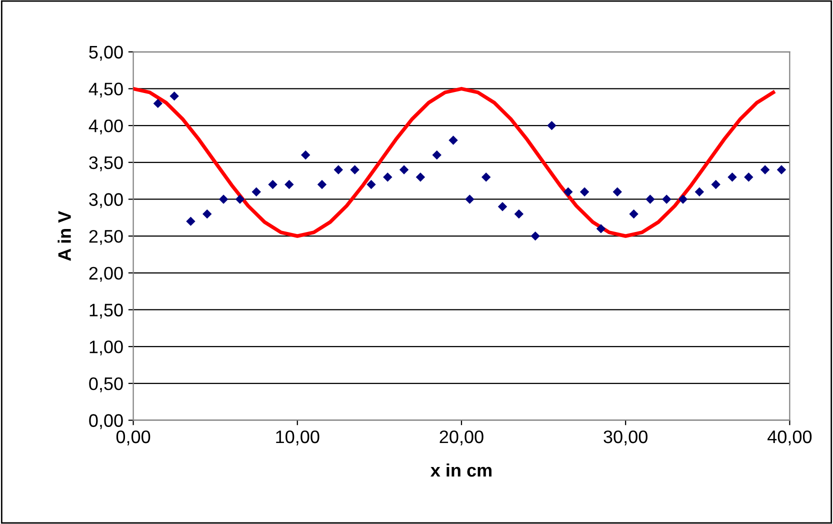 The height and width of the screenshot is (524, 833). Describe the element at coordinates (106, 274) in the screenshot. I see `y-tick-label: 2,00` at that location.